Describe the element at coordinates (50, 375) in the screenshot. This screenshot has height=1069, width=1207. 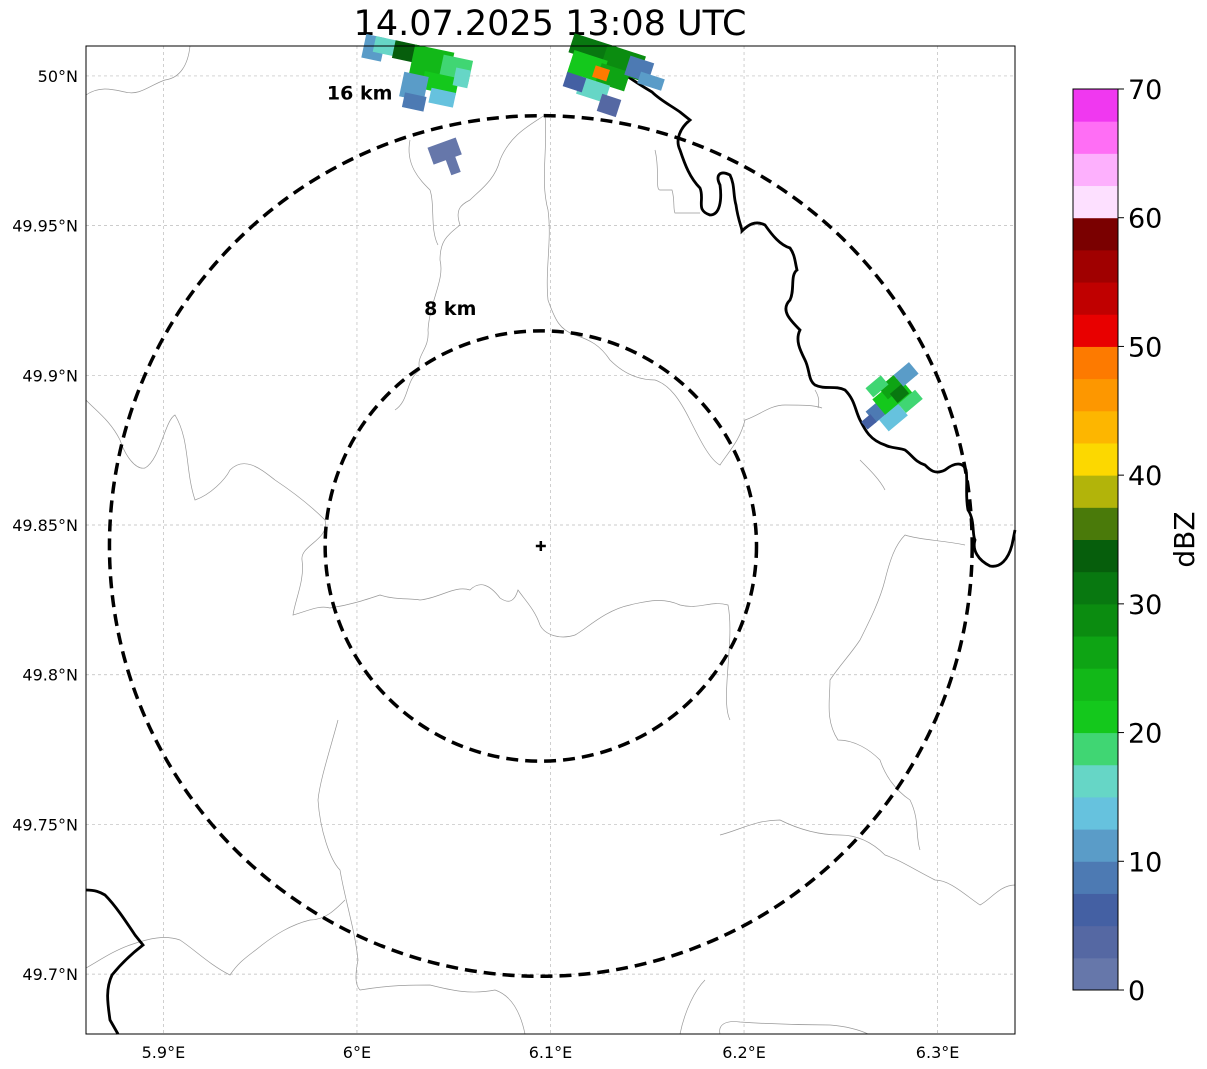
I see `lat-tick-label: 49.9°N` at that location.